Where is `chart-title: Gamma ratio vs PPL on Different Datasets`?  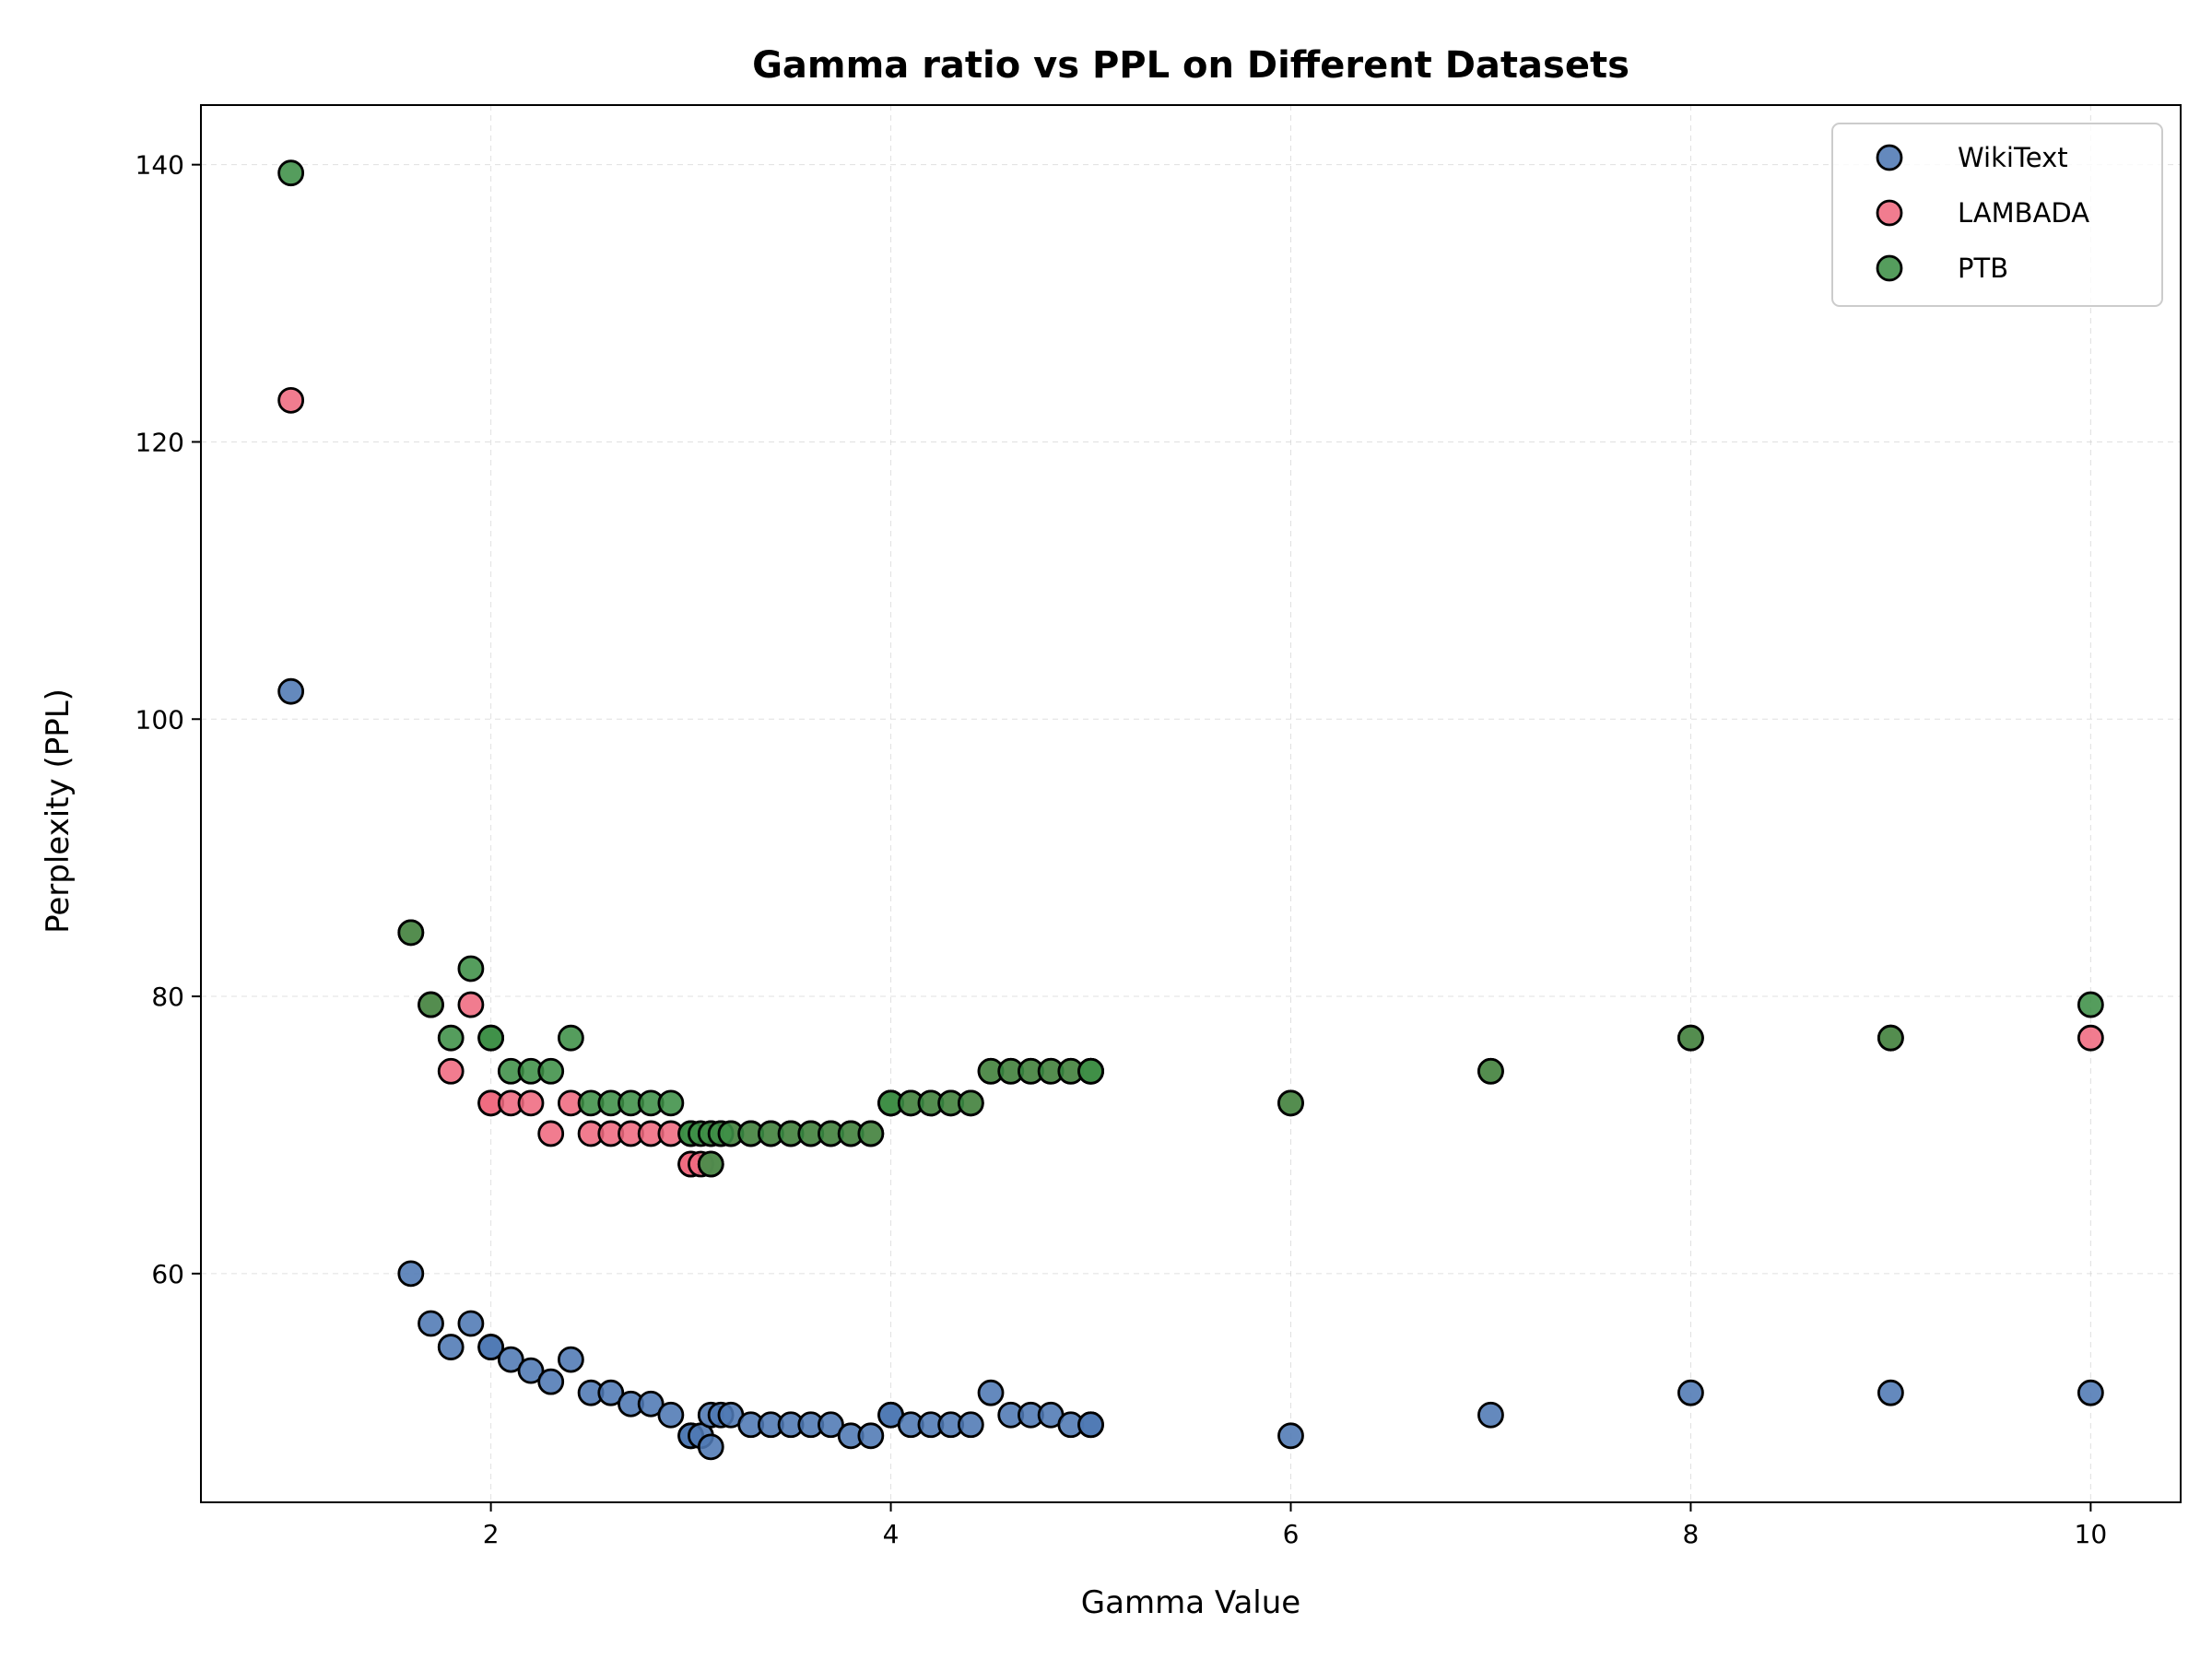
chart-title: Gamma ratio vs PPL on Different Datasets is located at coordinates (1191, 65).